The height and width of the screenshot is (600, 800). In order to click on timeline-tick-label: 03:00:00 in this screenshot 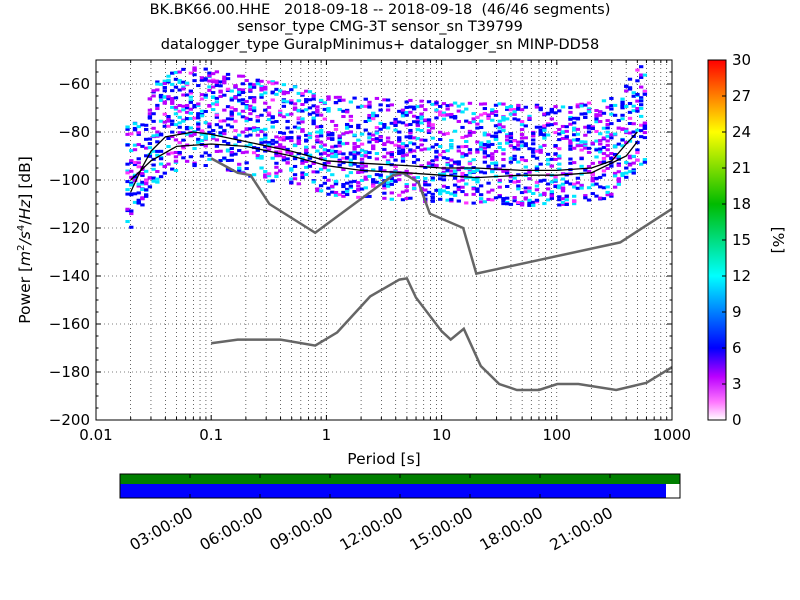, I will do `click(161, 529)`.